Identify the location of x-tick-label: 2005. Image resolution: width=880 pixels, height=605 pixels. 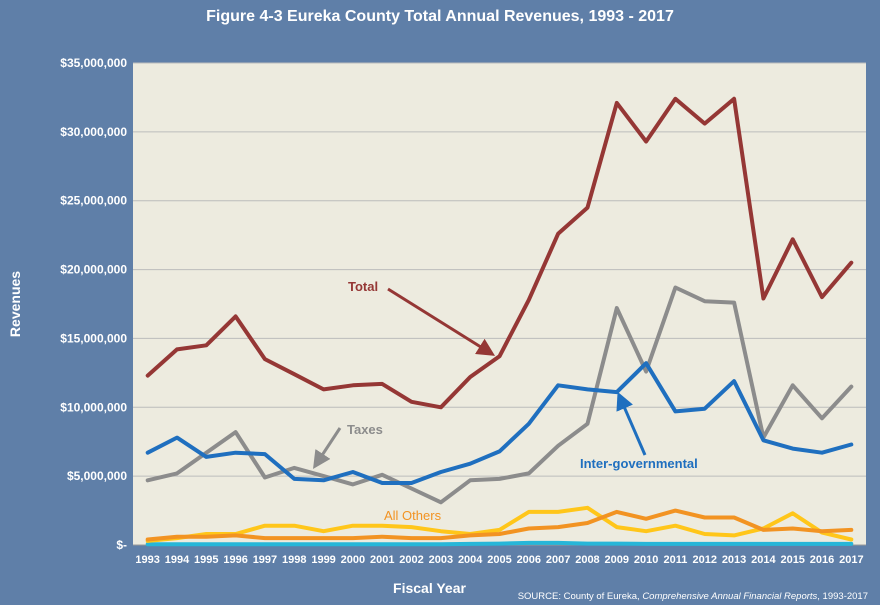
(499, 560).